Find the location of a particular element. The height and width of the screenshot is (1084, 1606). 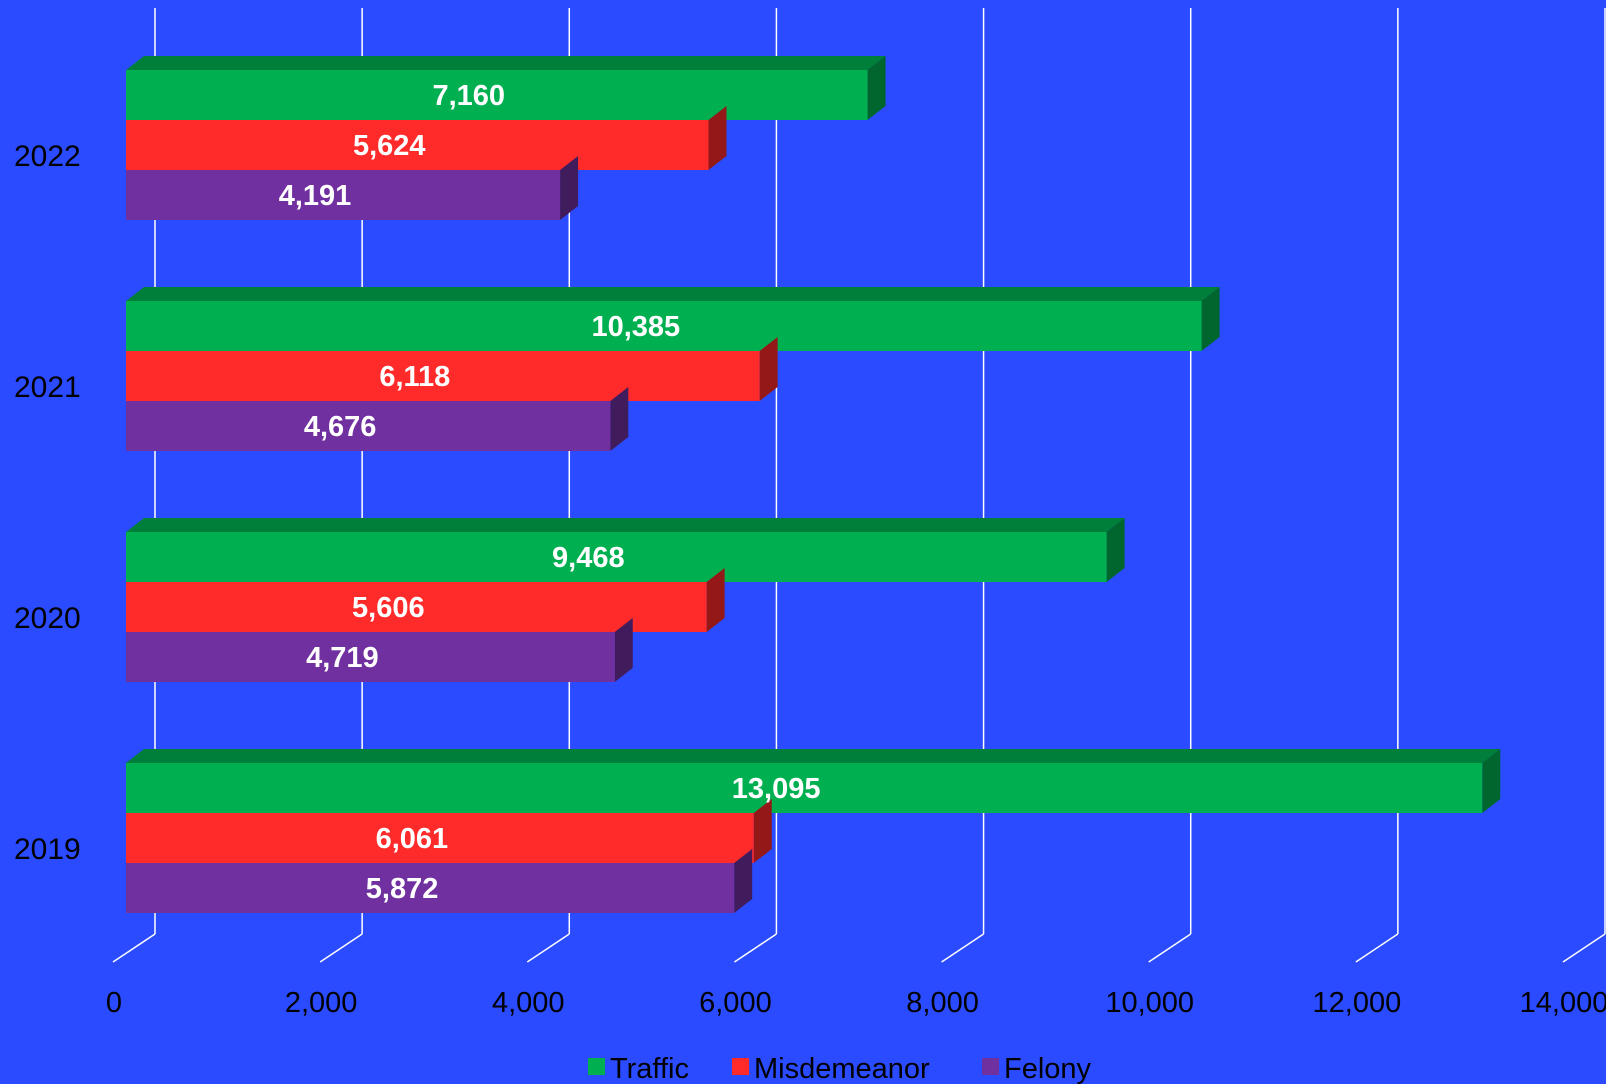

bar-side-2021-misdemeanor is located at coordinates (768, 369).